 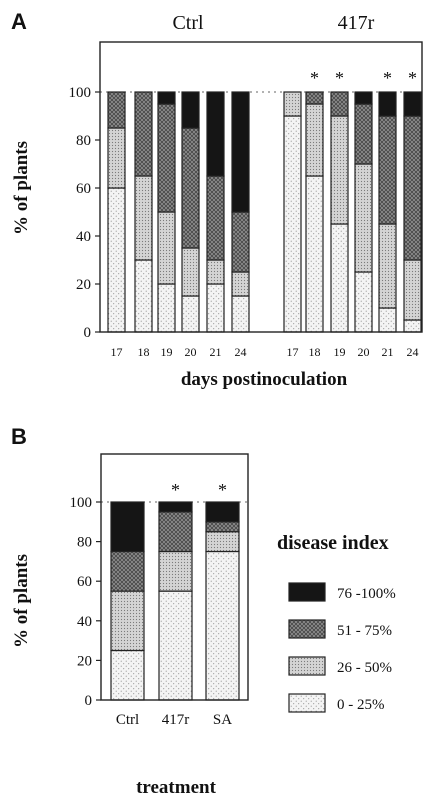 I want to click on x-axis-title-a: days postinoculation, so click(x=264, y=379).